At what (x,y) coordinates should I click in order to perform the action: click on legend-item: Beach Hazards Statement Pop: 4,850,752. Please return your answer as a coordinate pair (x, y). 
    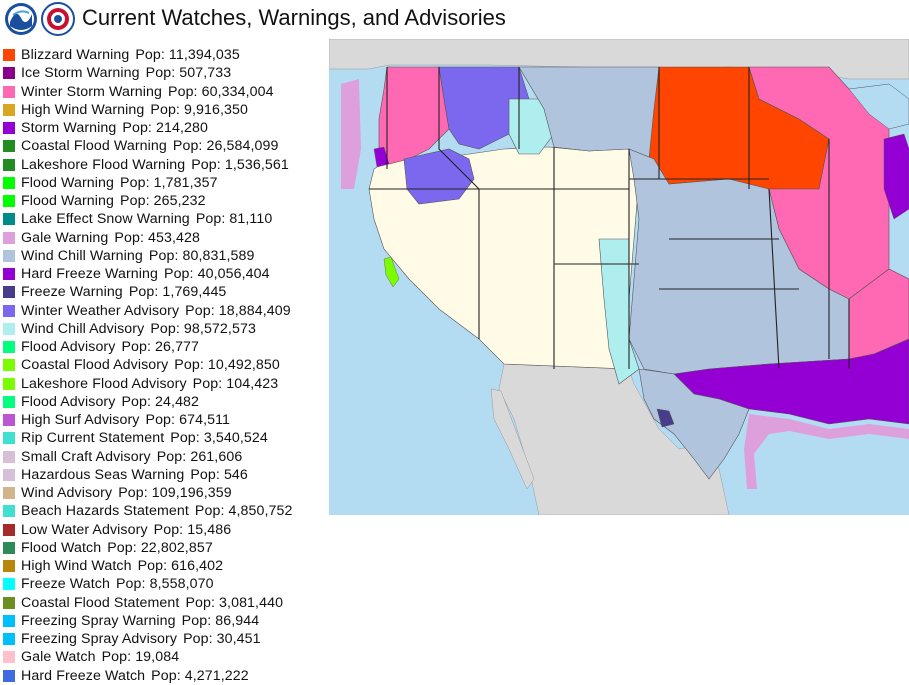
    Looking at the image, I should click on (168, 511).